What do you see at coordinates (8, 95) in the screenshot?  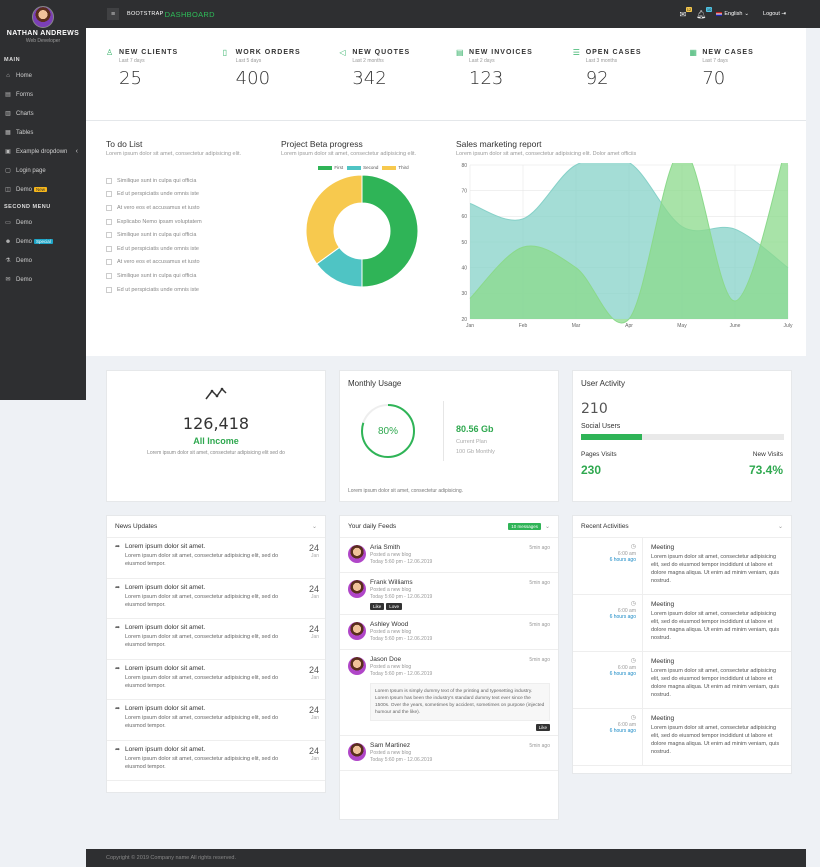 I see `forms-icon: ▤` at bounding box center [8, 95].